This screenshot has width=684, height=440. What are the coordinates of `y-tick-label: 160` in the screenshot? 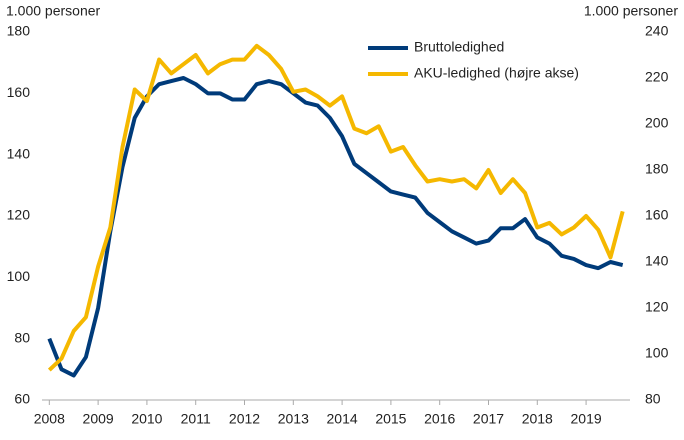 It's located at (19, 92).